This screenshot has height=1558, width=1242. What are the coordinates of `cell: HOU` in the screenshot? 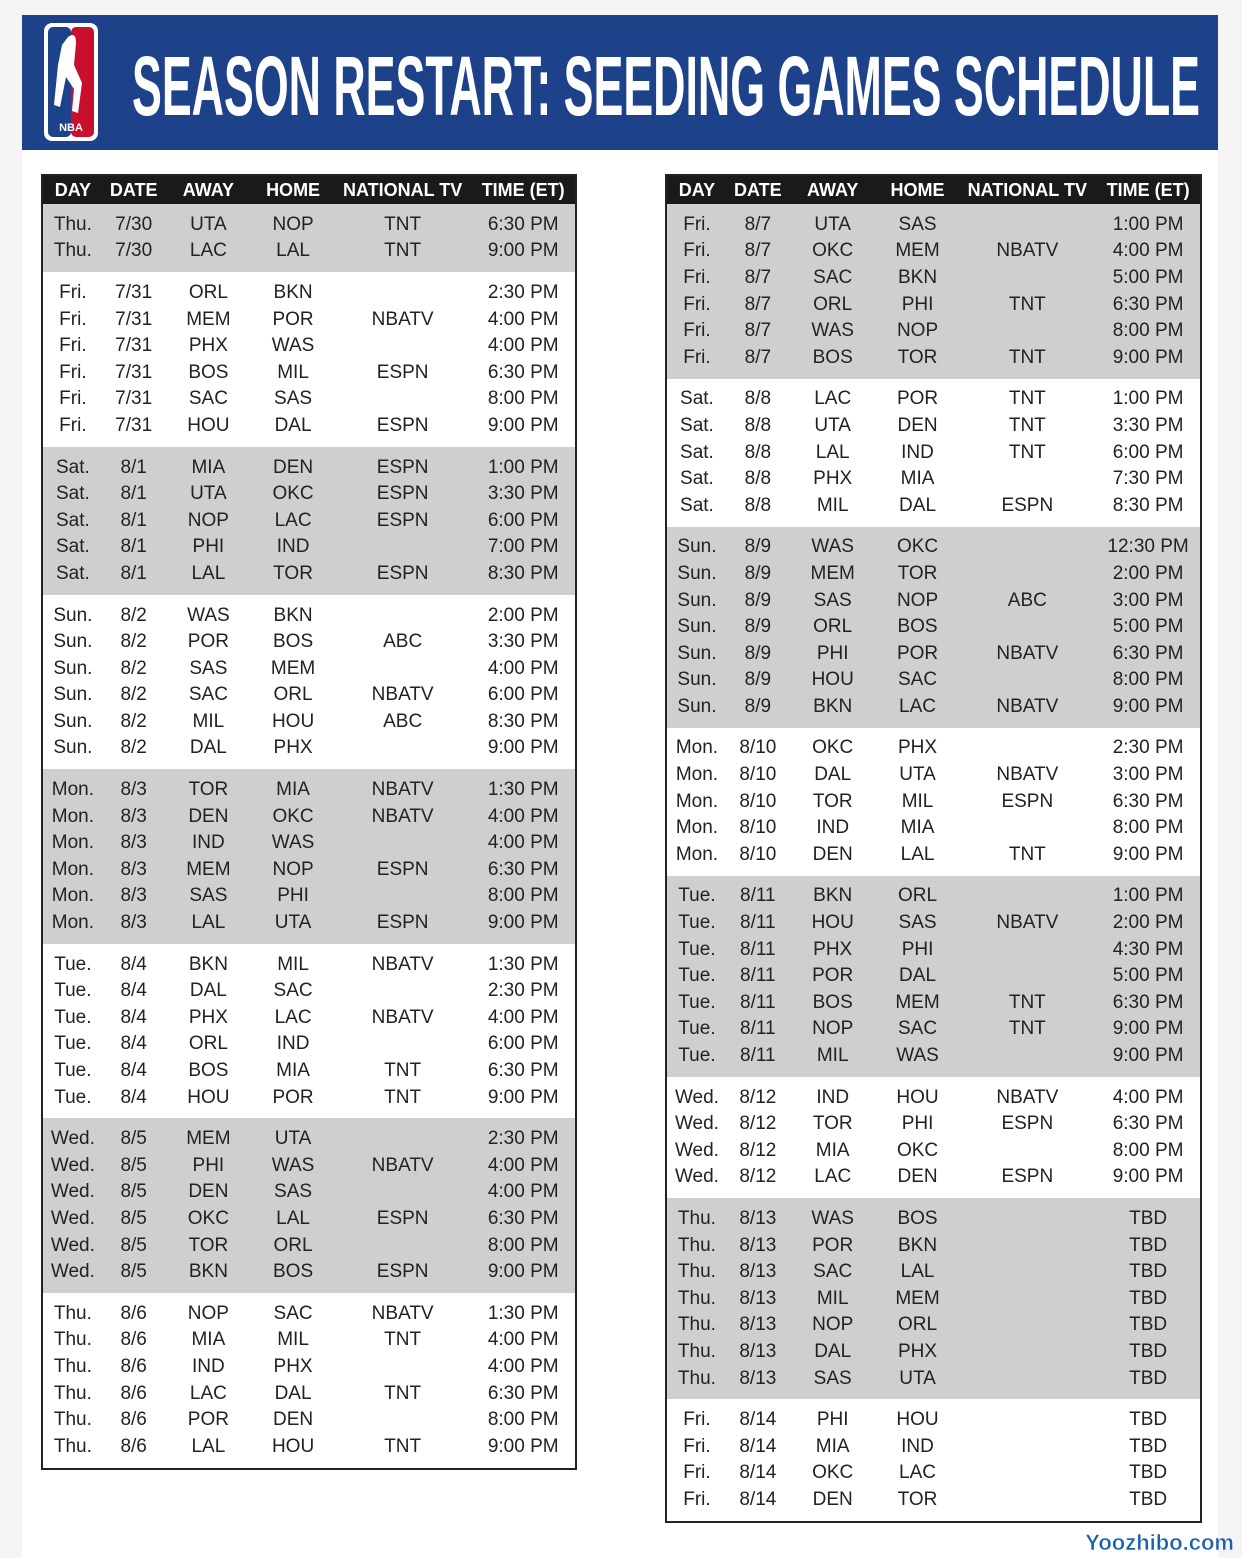 It's located at (832, 923).